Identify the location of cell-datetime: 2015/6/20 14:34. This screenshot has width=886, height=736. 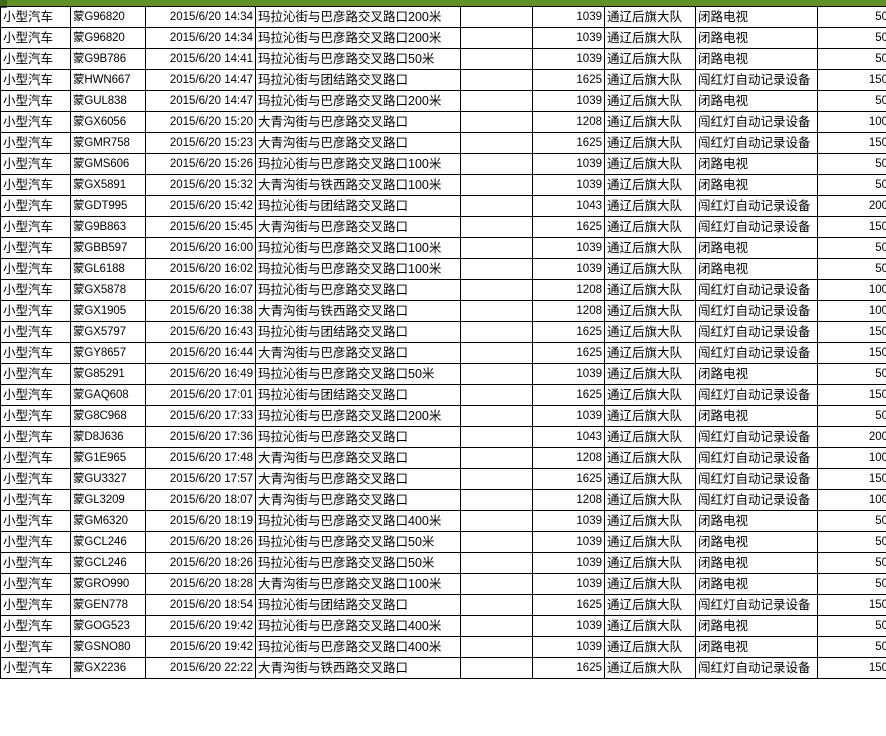
(200, 17).